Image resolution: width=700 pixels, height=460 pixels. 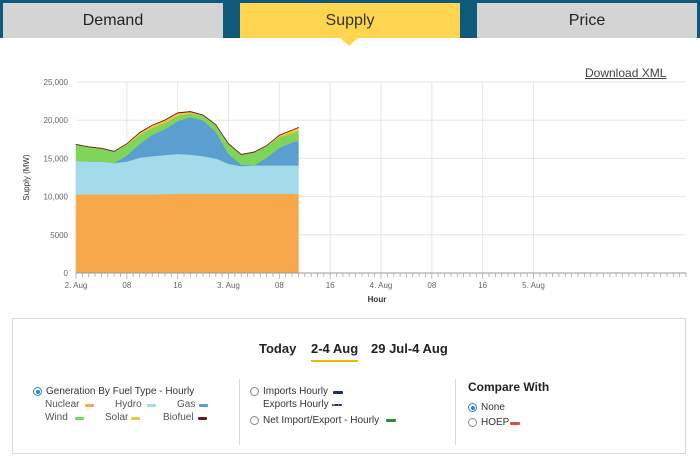 I want to click on compare-hoep-radio, so click(x=472, y=422).